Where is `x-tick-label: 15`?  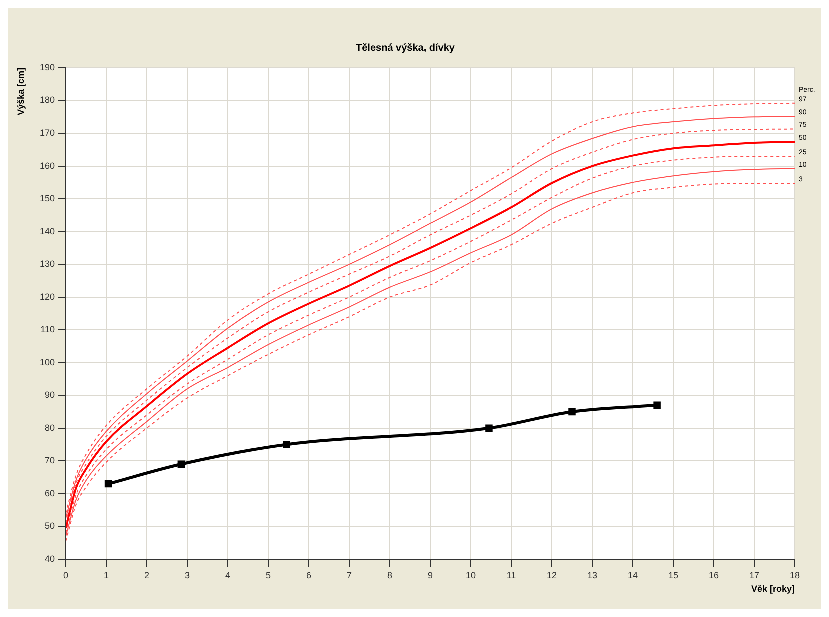
x-tick-label: 15 is located at coordinates (673, 575).